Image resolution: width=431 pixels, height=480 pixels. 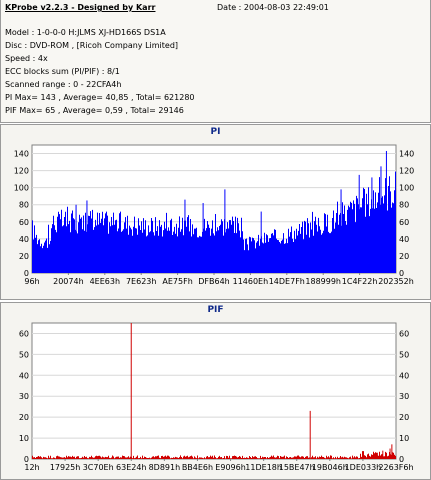 What do you see at coordinates (406, 171) in the screenshot?
I see `y-tick-label-right: 120` at bounding box center [406, 171].